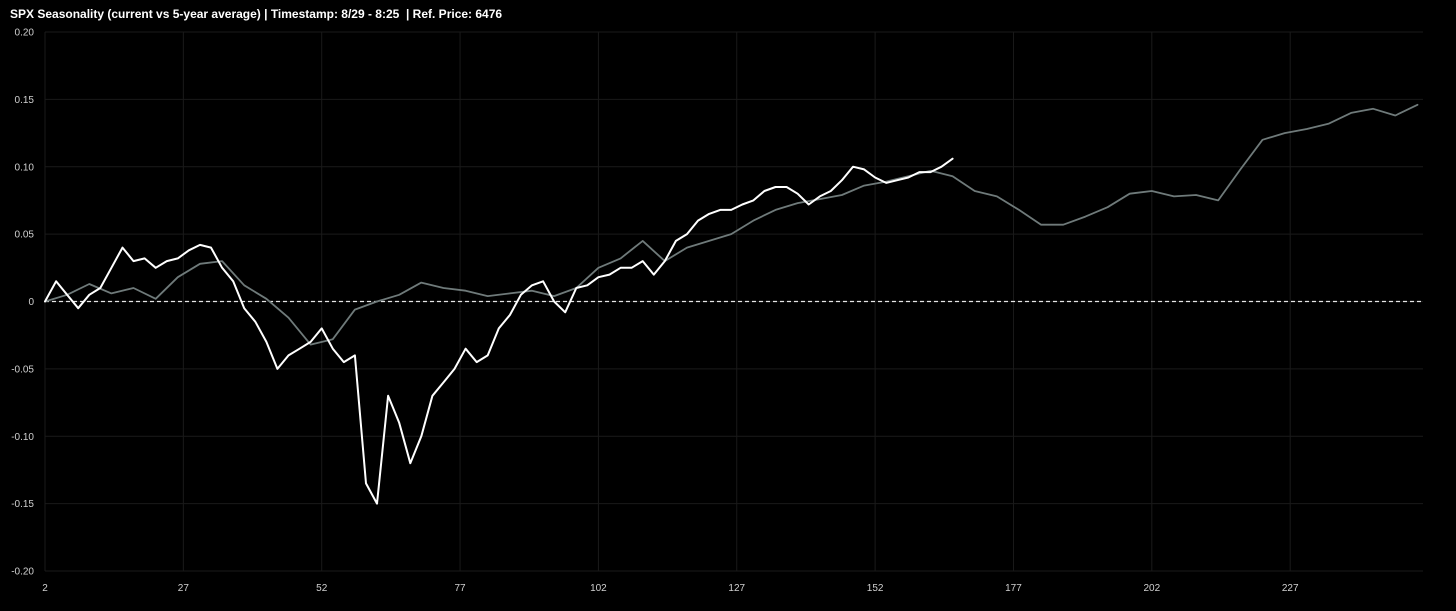 The image size is (1456, 611). Describe the element at coordinates (736, 588) in the screenshot. I see `x-tick-label: 127` at that location.